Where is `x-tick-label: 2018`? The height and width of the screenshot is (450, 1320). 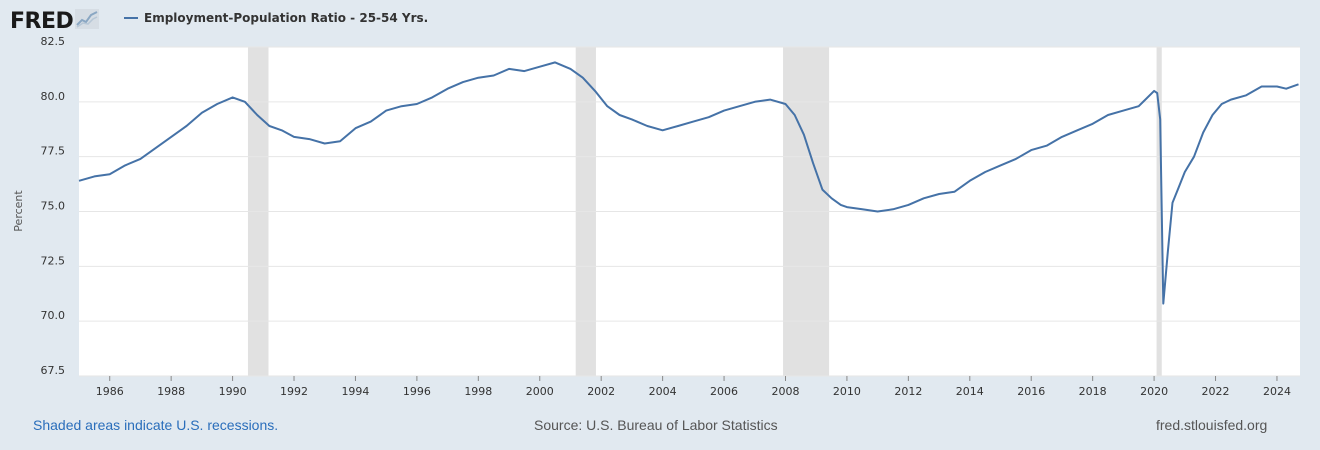 x-tick-label: 2018 is located at coordinates (1093, 391).